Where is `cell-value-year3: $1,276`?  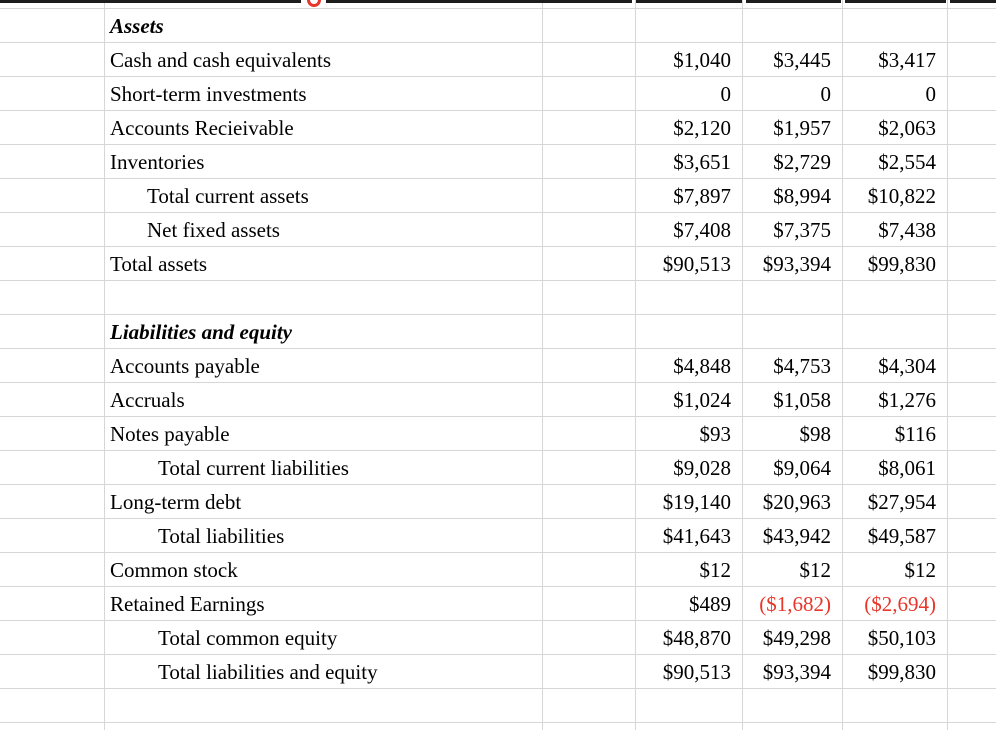 cell-value-year3: $1,276 is located at coordinates (895, 400).